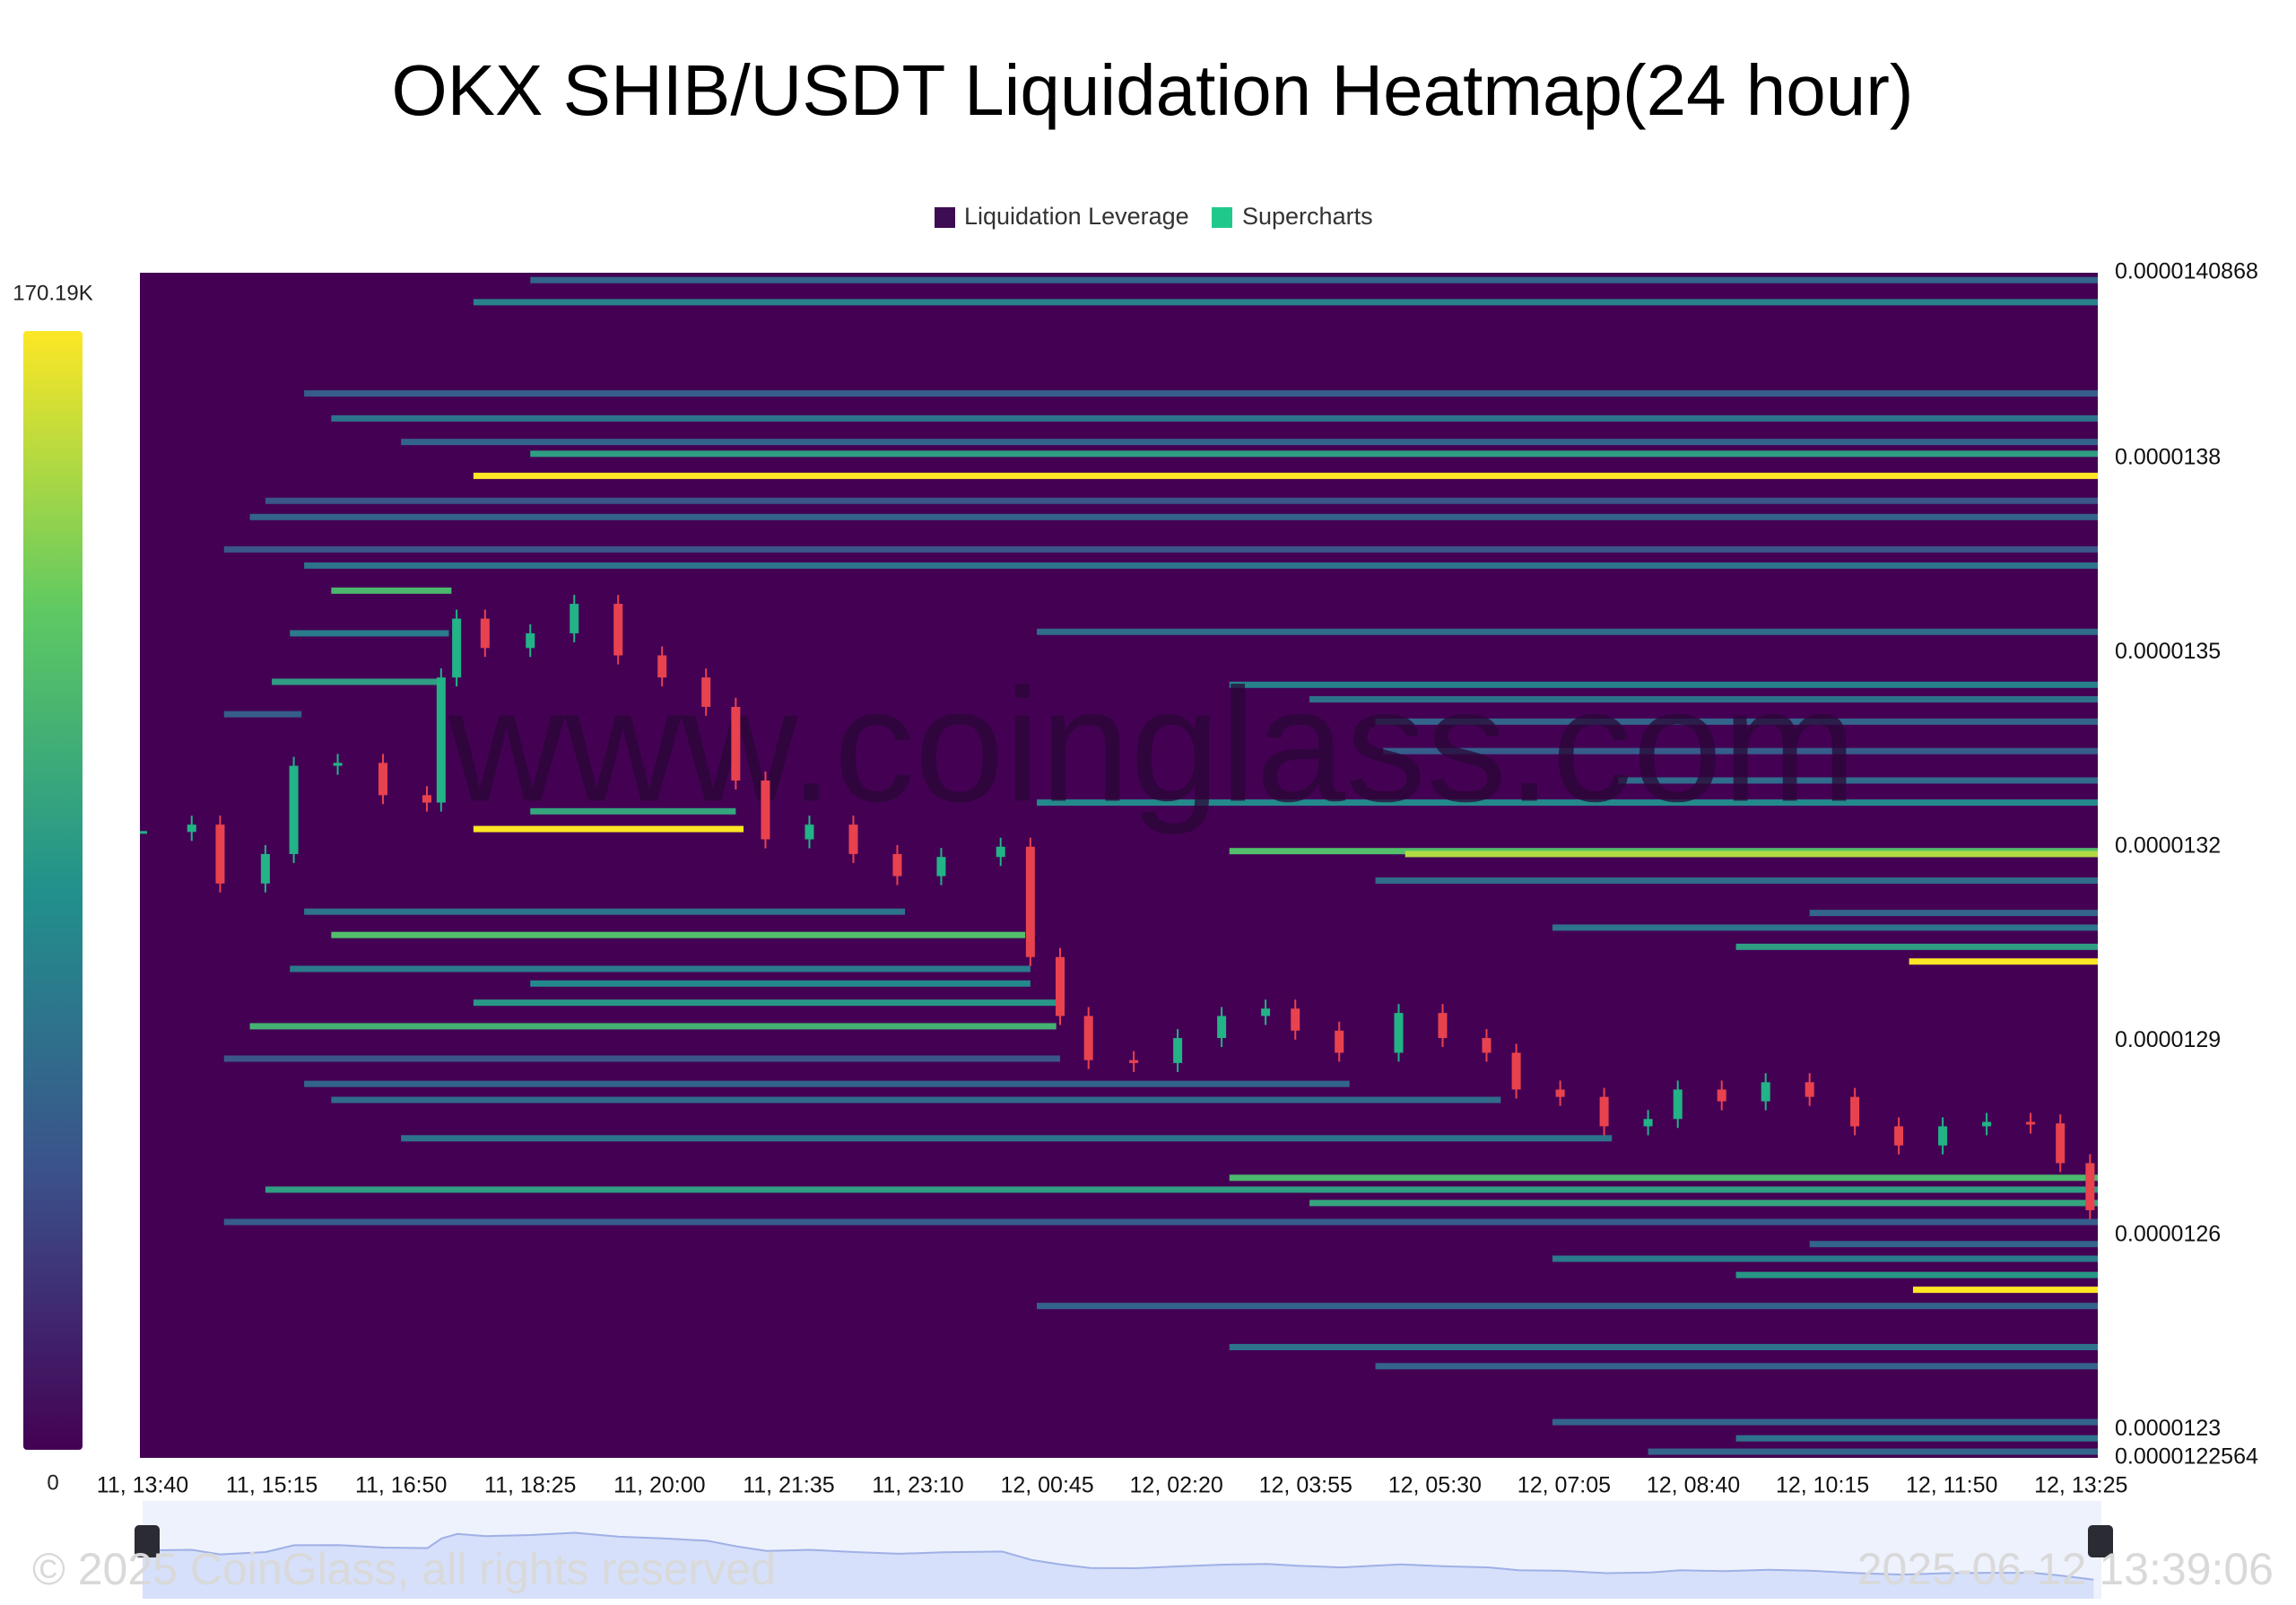 This screenshot has width=2296, height=1605. What do you see at coordinates (1693, 1485) in the screenshot?
I see `x-tick-label: 12, 08:40` at bounding box center [1693, 1485].